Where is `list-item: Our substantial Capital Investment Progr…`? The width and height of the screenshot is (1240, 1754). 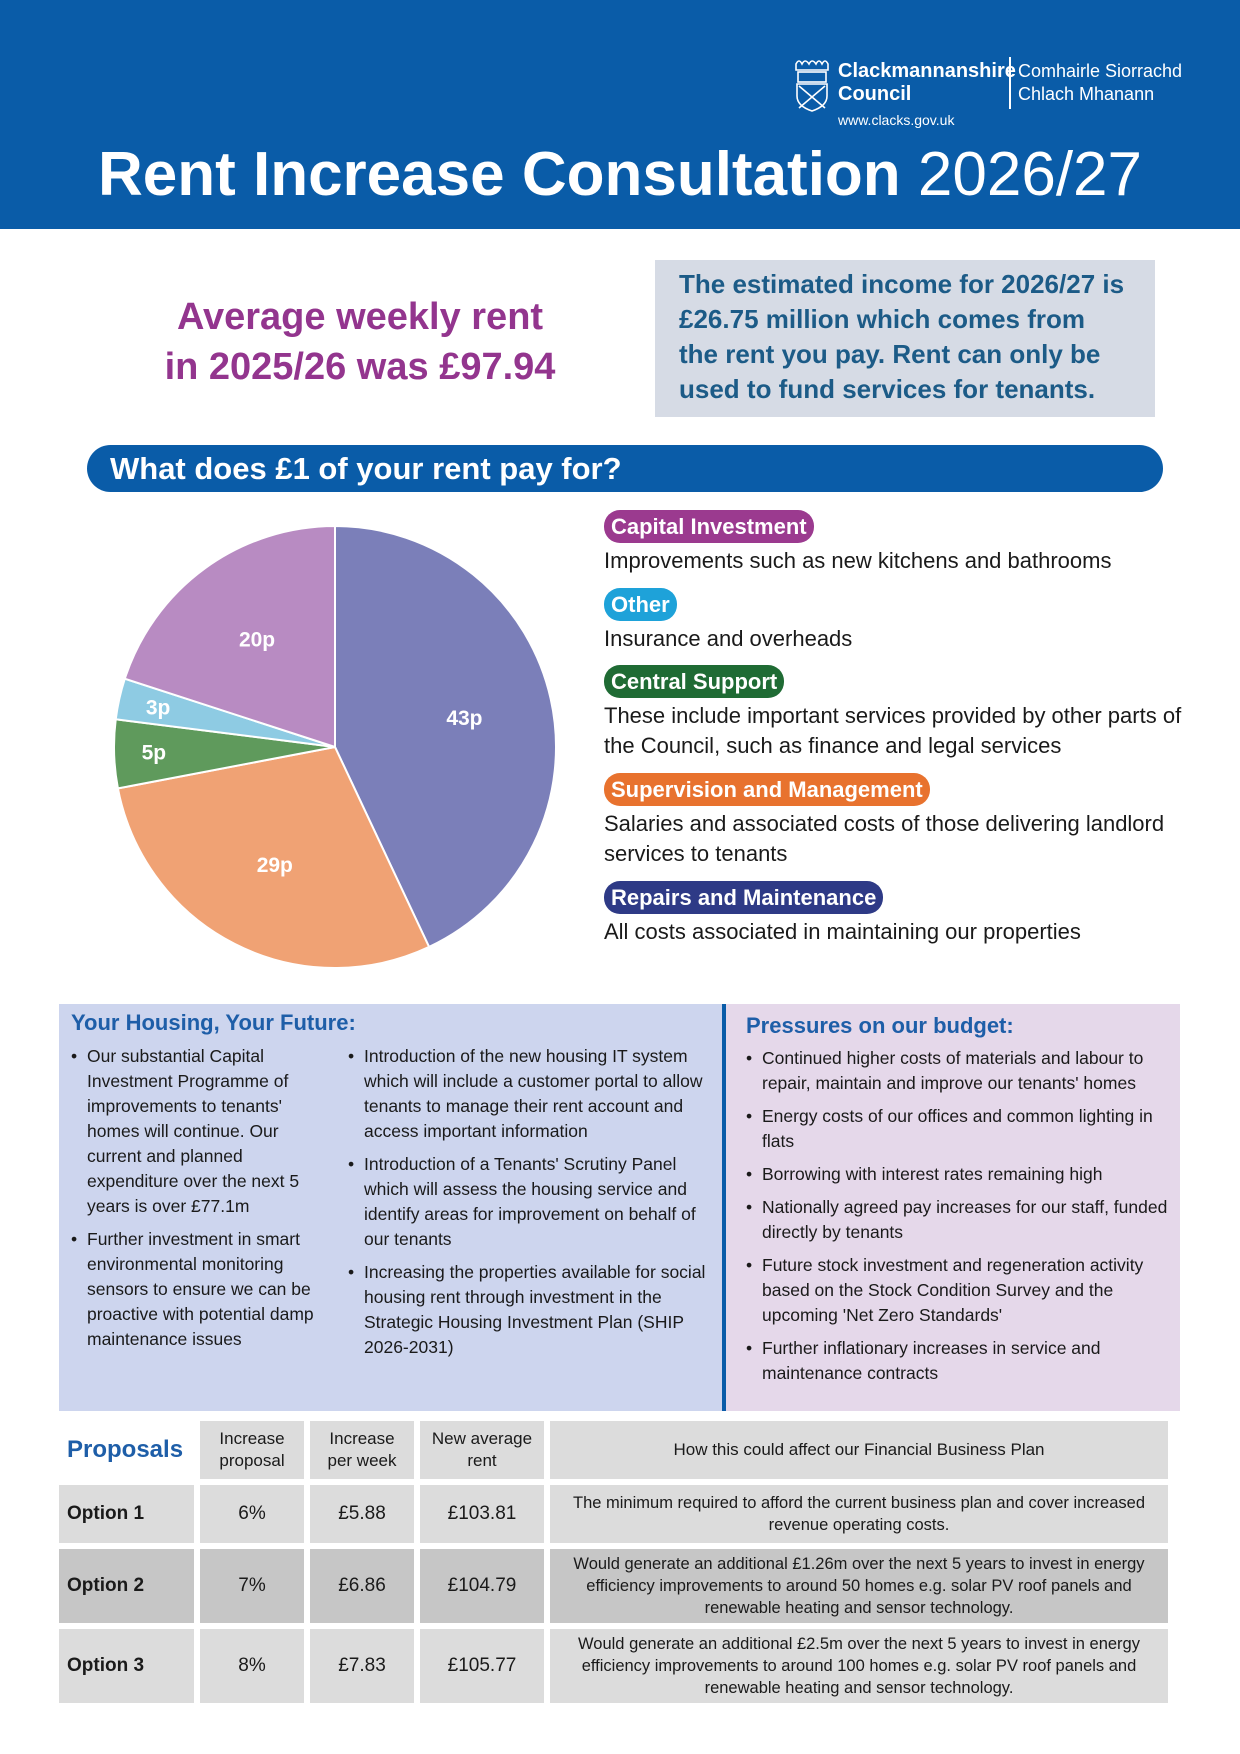 list-item: Our substantial Capital Investment Progr… is located at coordinates (194, 1131).